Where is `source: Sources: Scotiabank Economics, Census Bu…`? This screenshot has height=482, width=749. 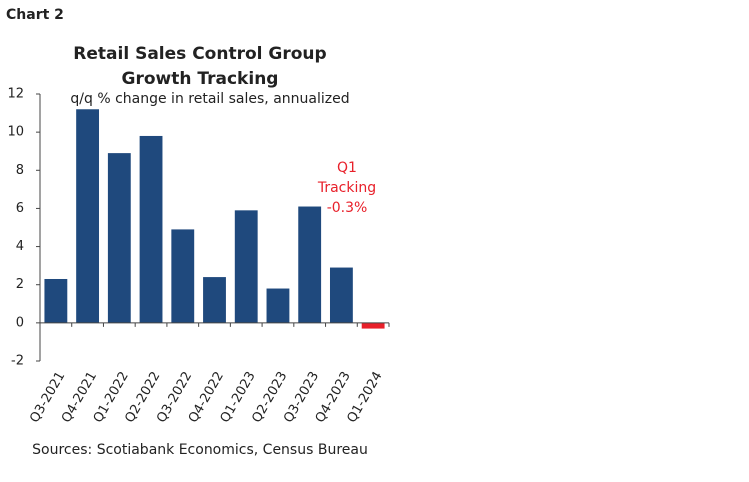 source: Sources: Scotiabank Economics, Census Bu… is located at coordinates (200, 450).